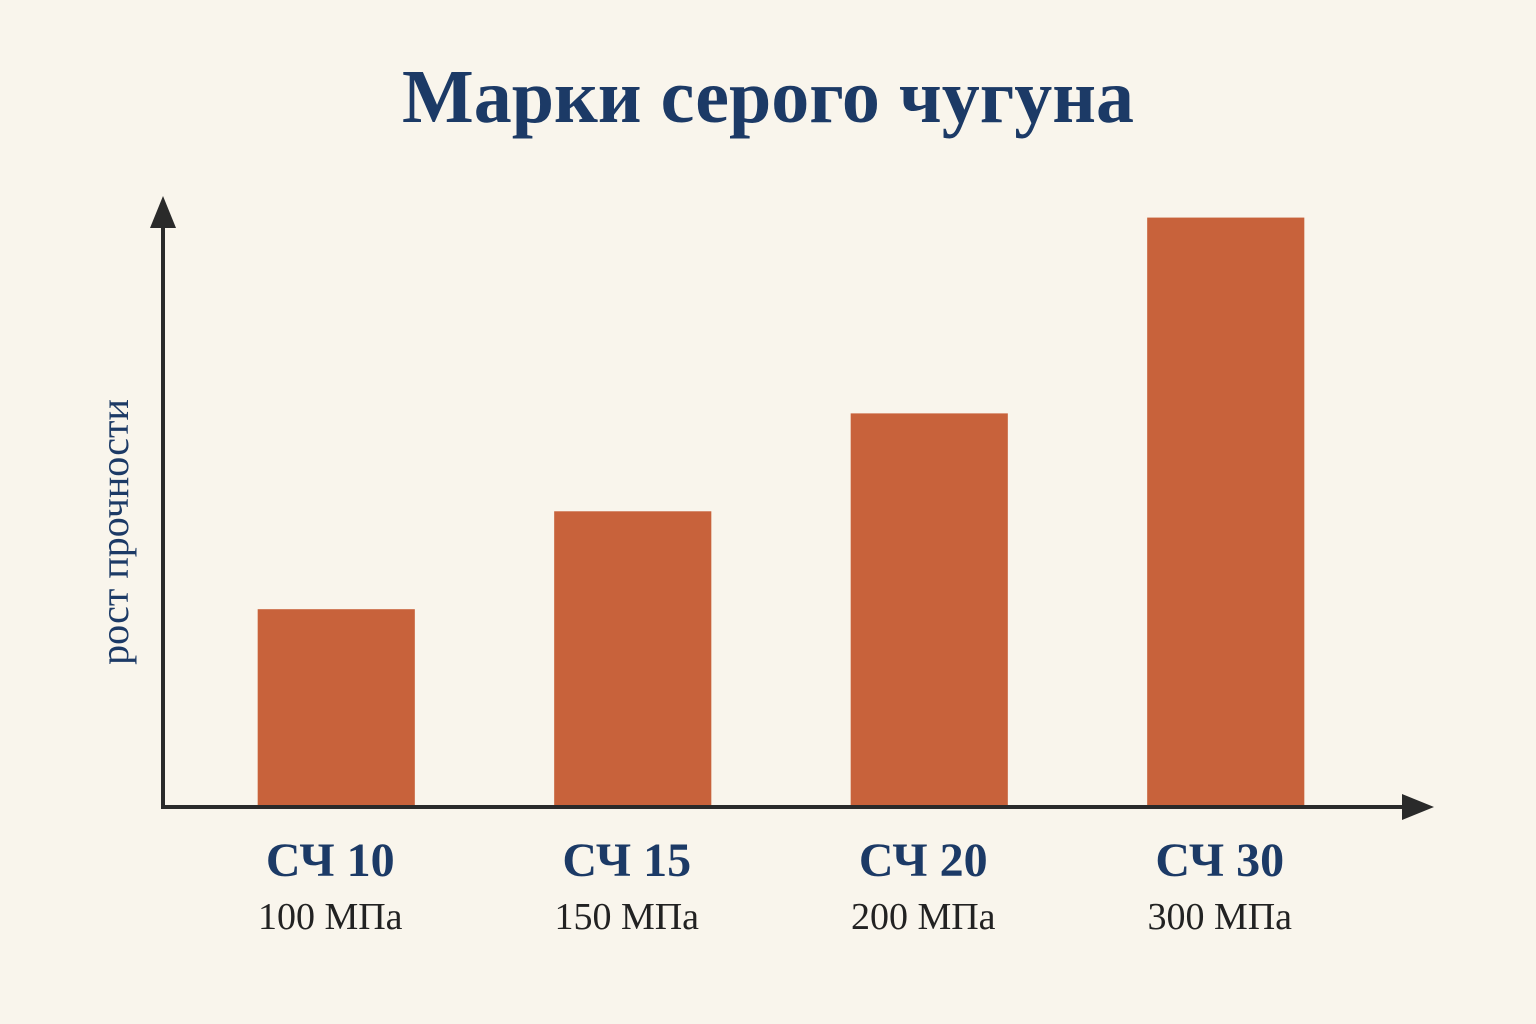 Image resolution: width=1536 pixels, height=1024 pixels. I want to click on x-tick-label: СЧ 10, so click(330, 860).